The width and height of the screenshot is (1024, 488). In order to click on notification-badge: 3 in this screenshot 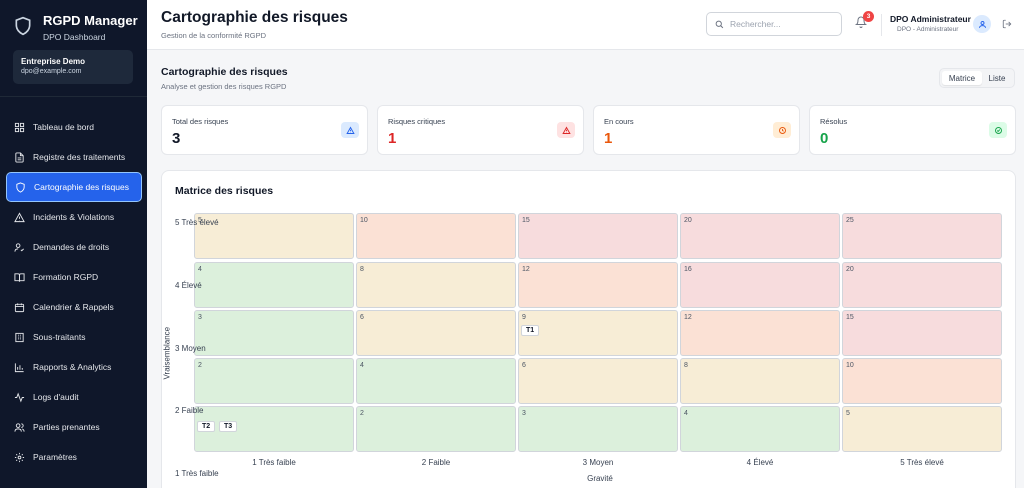, I will do `click(868, 16)`.